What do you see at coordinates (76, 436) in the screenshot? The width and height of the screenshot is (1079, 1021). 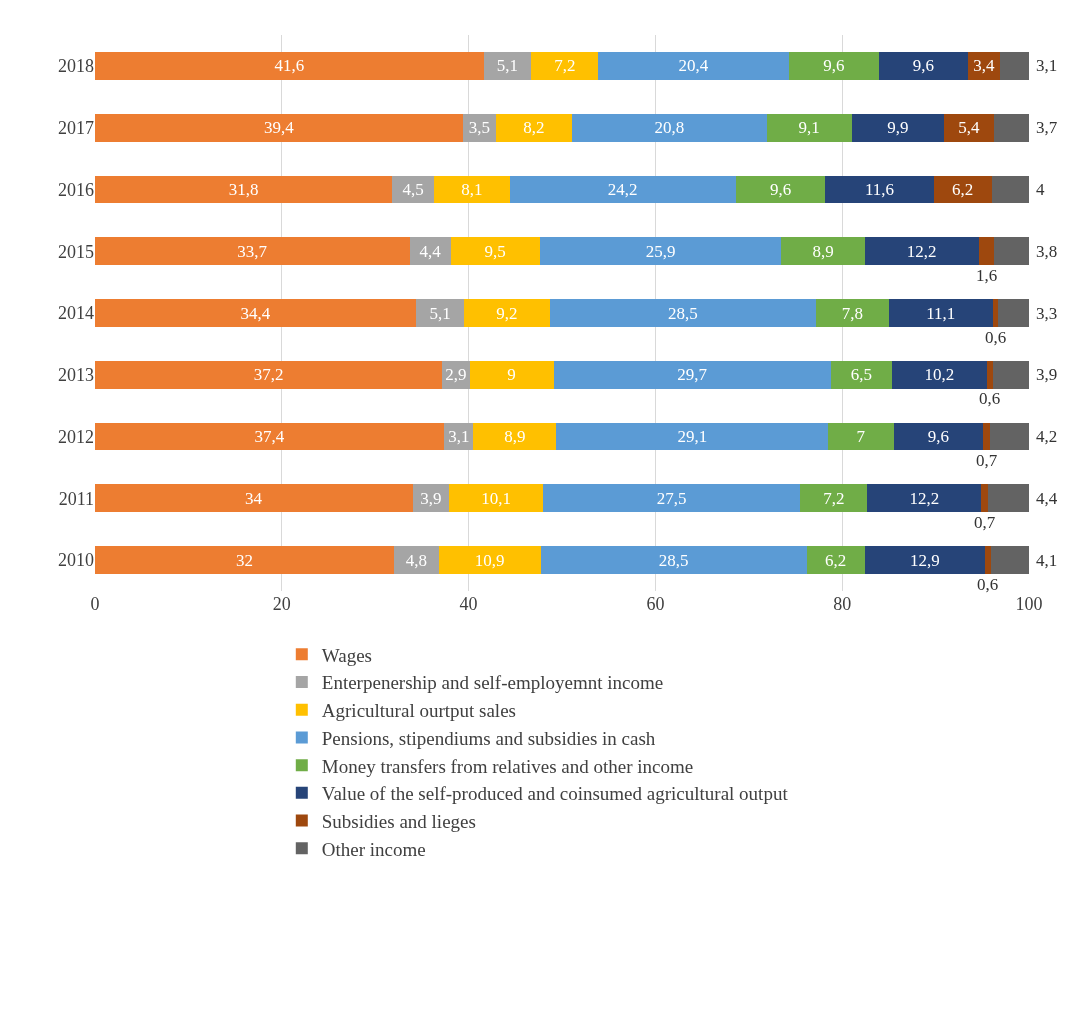 I see `y-tick-label: 2012` at bounding box center [76, 436].